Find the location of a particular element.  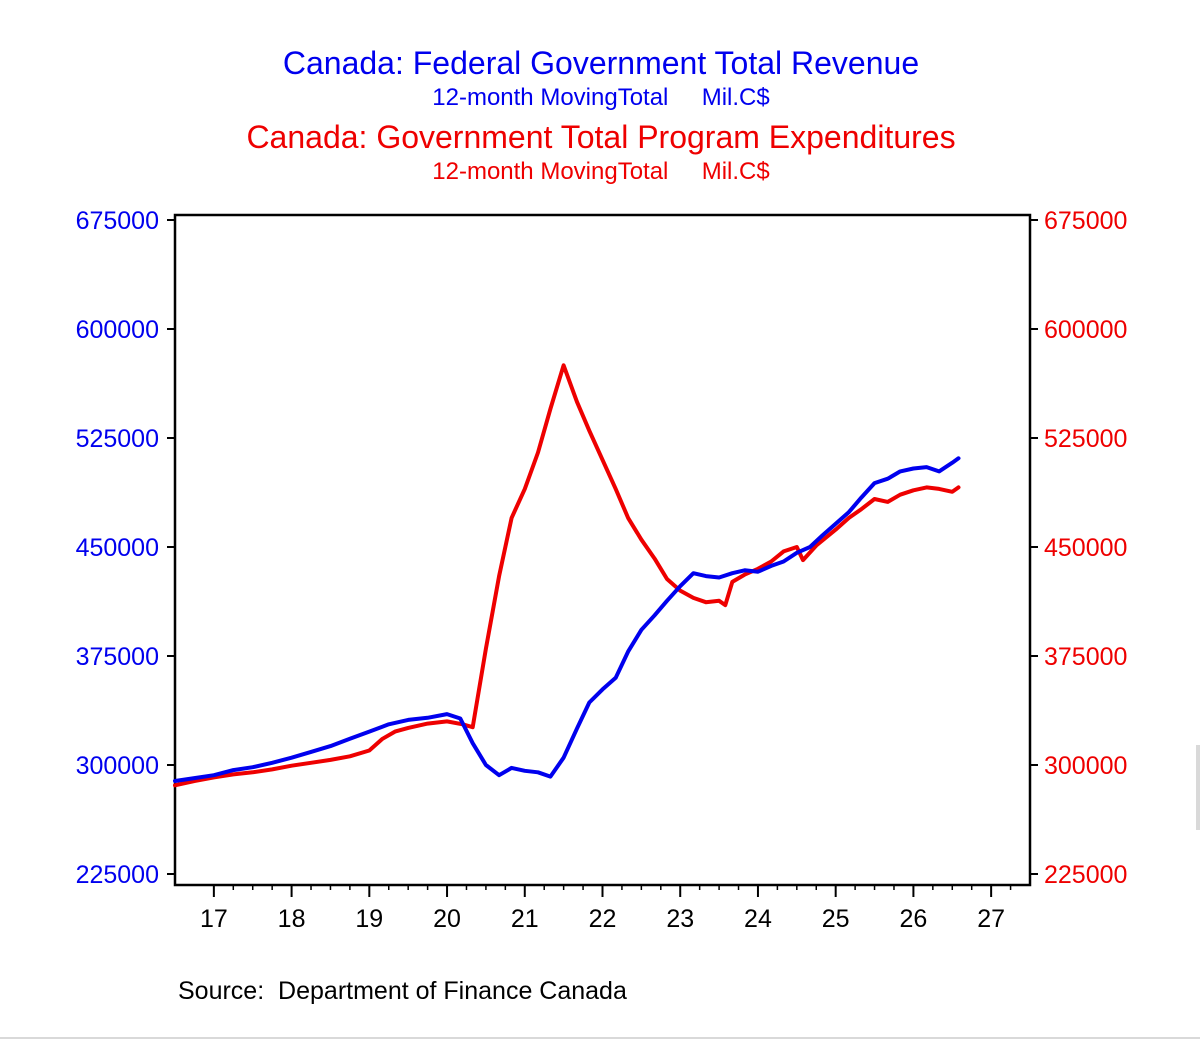

right-y-tick-label: 675000 is located at coordinates (1085, 221).